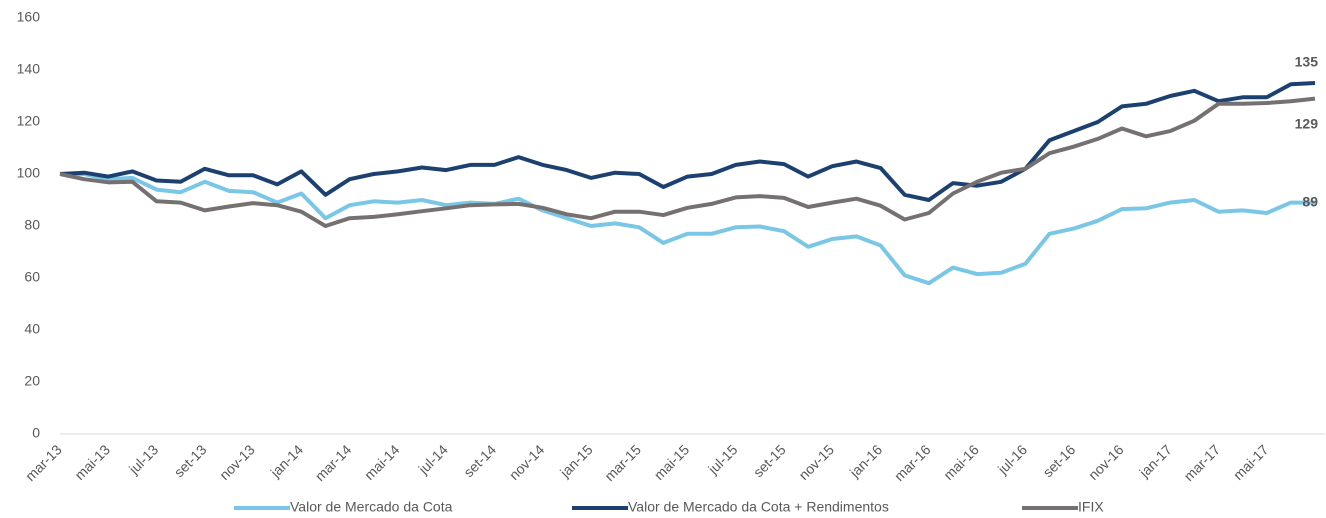 The width and height of the screenshot is (1326, 518). I want to click on x-tick-label: jul-13, so click(143, 459).